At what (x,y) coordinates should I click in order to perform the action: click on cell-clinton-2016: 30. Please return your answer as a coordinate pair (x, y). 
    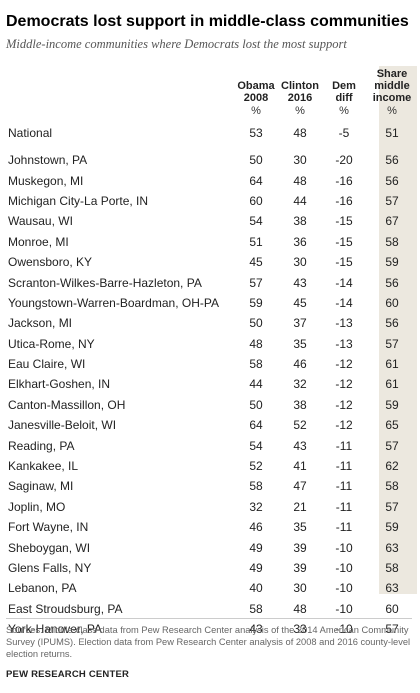
    Looking at the image, I should click on (300, 160).